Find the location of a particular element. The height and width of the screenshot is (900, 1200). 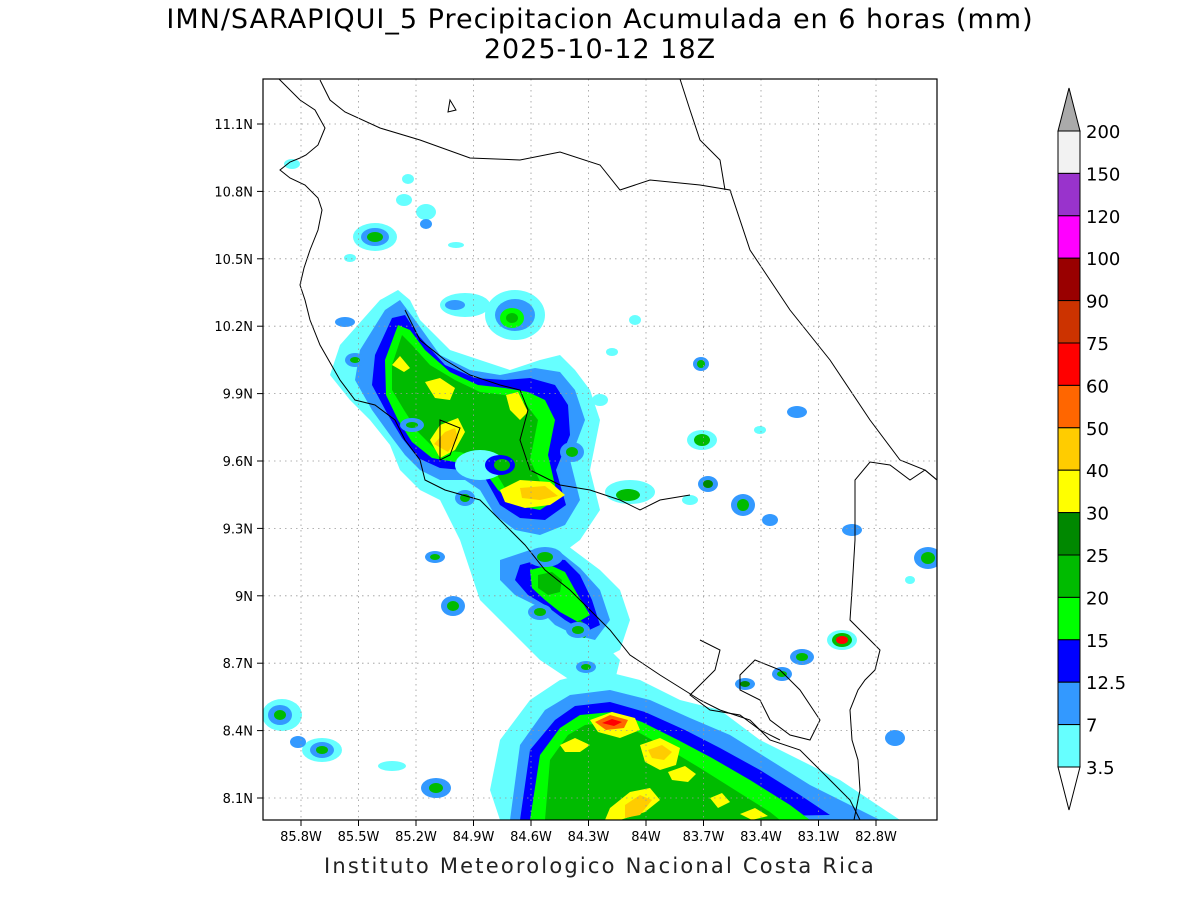

lat-tick-label: 9N is located at coordinates (244, 597).